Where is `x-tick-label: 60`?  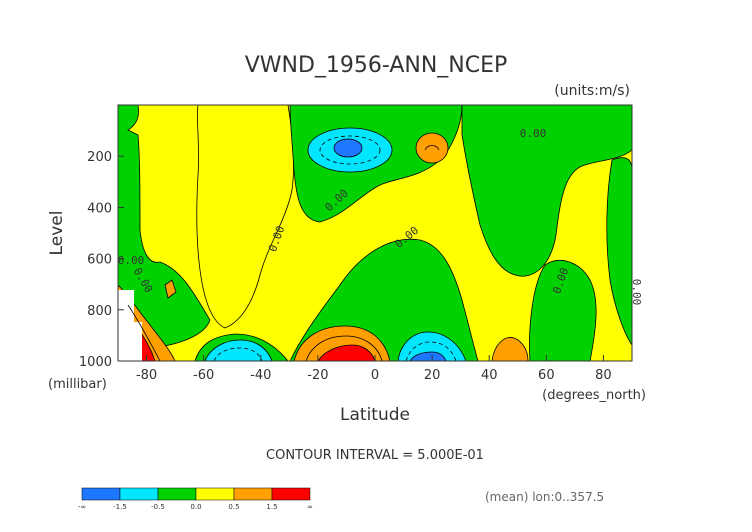 x-tick-label: 60 is located at coordinates (546, 375).